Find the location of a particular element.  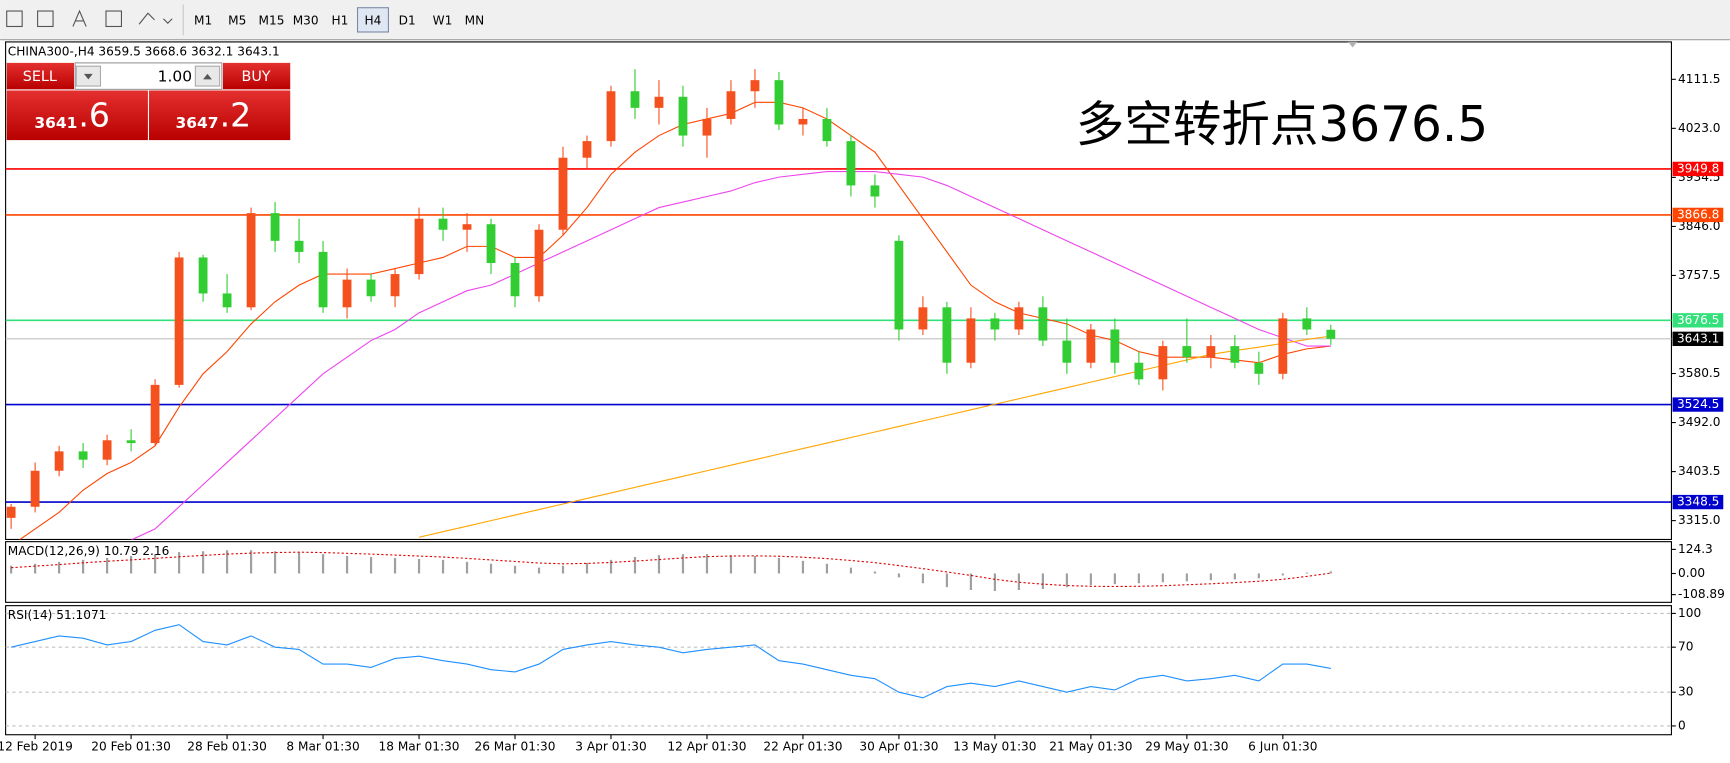

x-tick-label: 28 Feb 01:30 is located at coordinates (227, 746).